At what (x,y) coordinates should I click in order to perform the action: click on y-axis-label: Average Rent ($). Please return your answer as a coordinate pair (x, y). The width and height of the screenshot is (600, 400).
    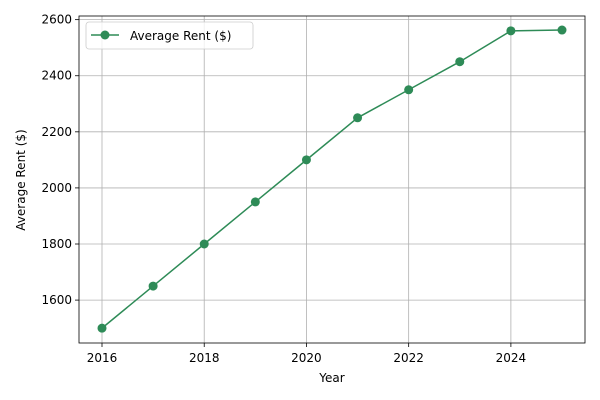
    Looking at the image, I should click on (21, 179).